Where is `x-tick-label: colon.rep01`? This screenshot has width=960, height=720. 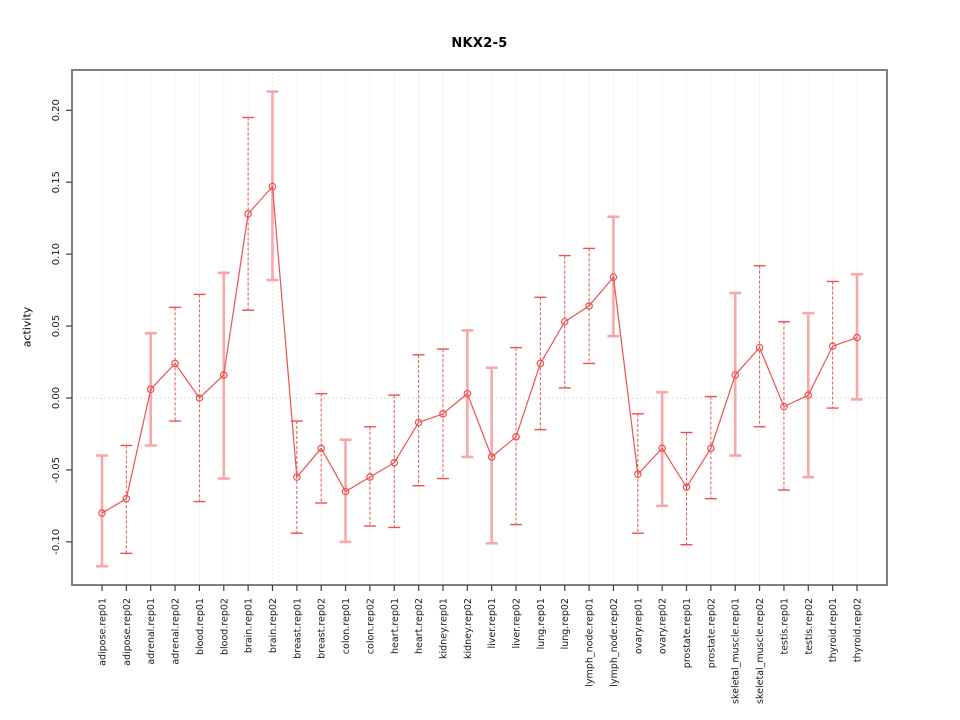 x-tick-label: colon.rep01 is located at coordinates (346, 626).